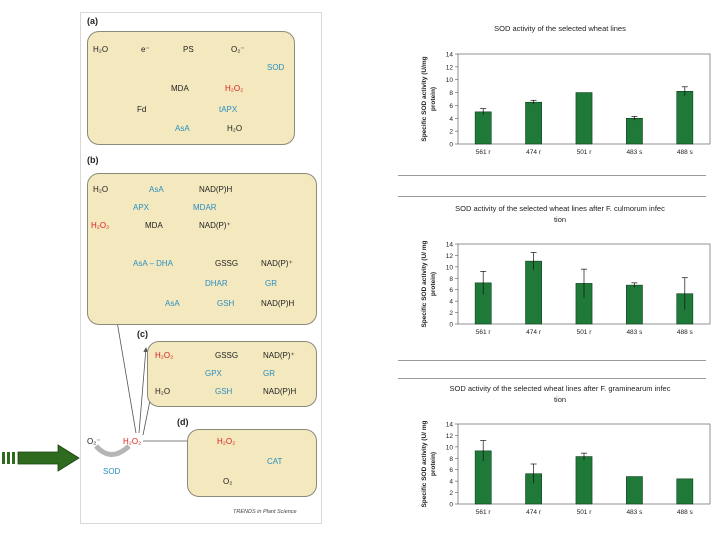 This screenshot has height=540, width=720. Describe the element at coordinates (634, 152) in the screenshot. I see `x-tick-label: 483 s` at that location.